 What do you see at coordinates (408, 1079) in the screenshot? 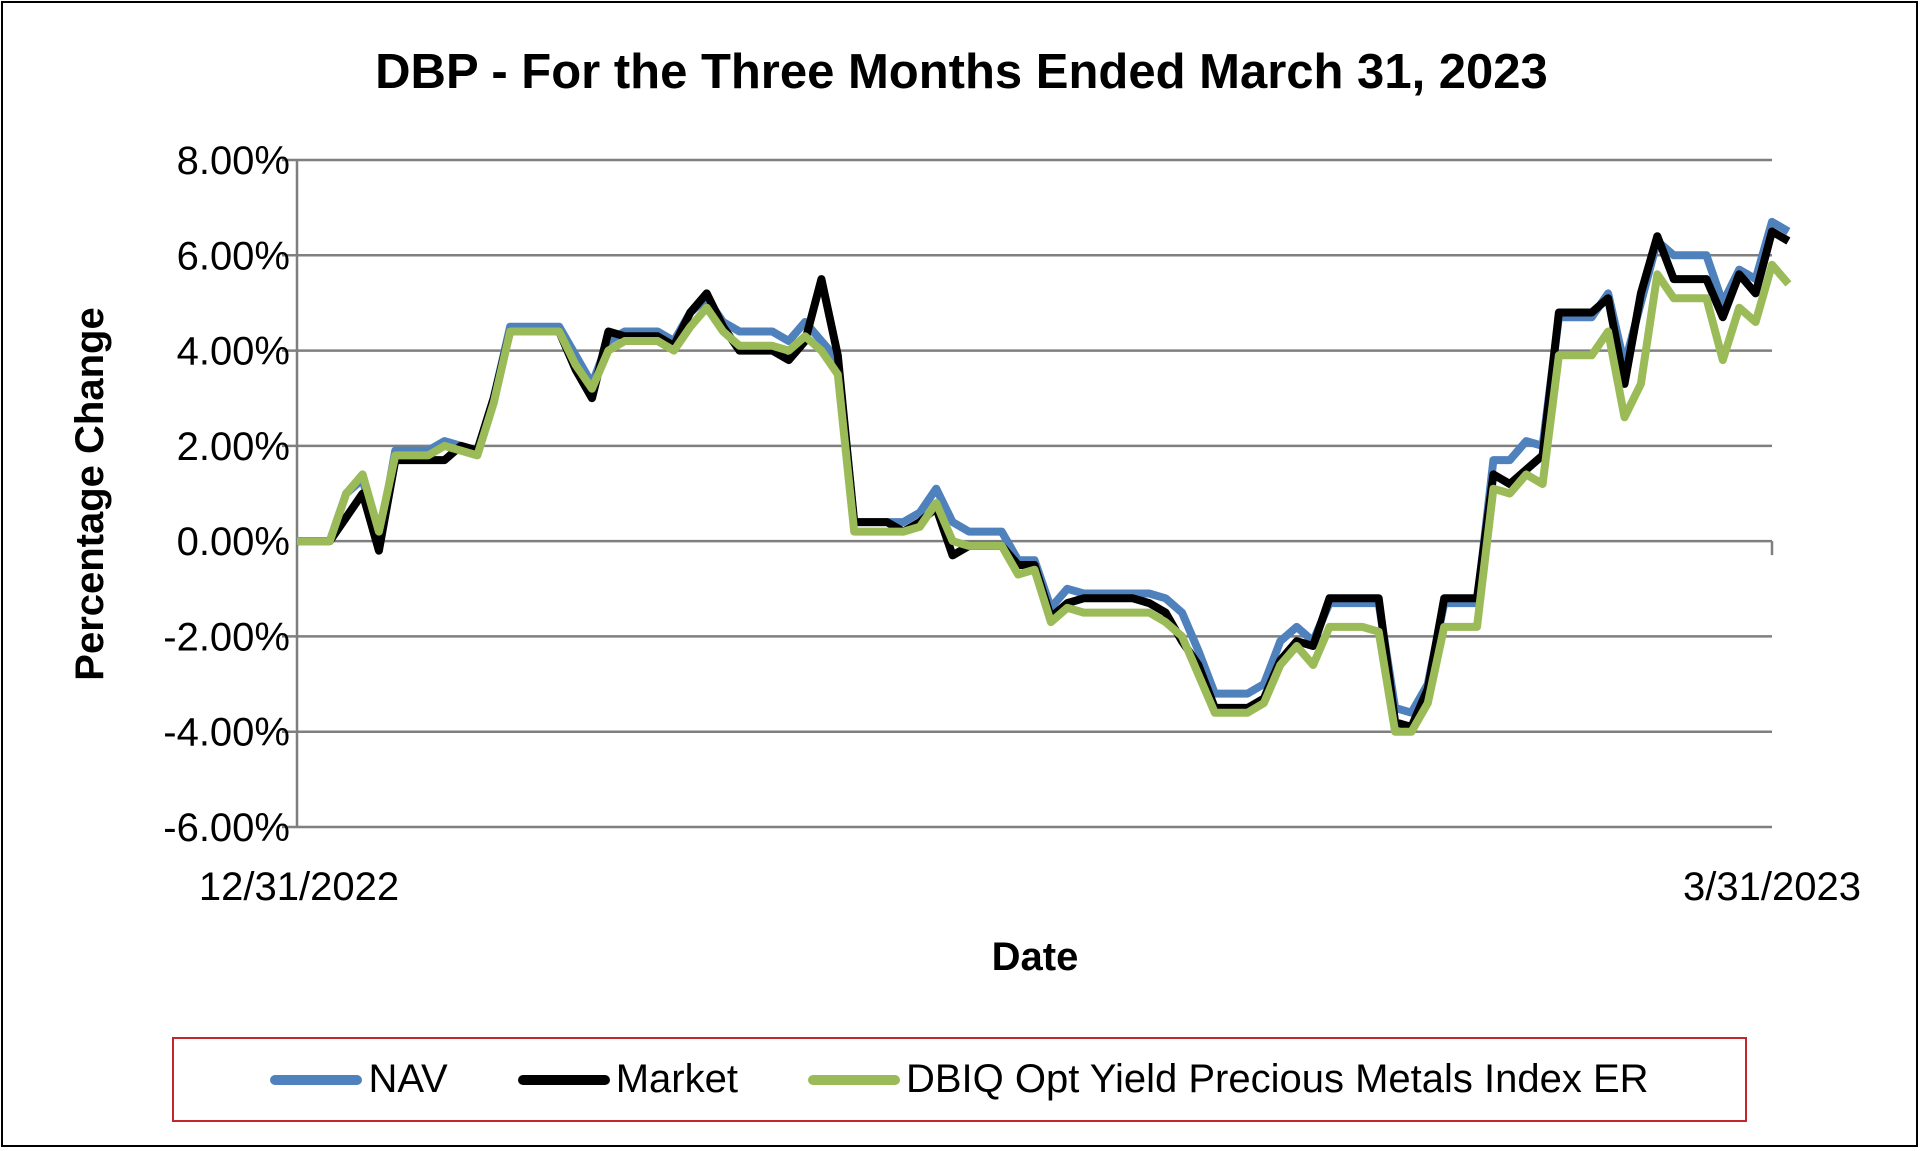
I see `legend-label-nav: NAV` at bounding box center [408, 1079].